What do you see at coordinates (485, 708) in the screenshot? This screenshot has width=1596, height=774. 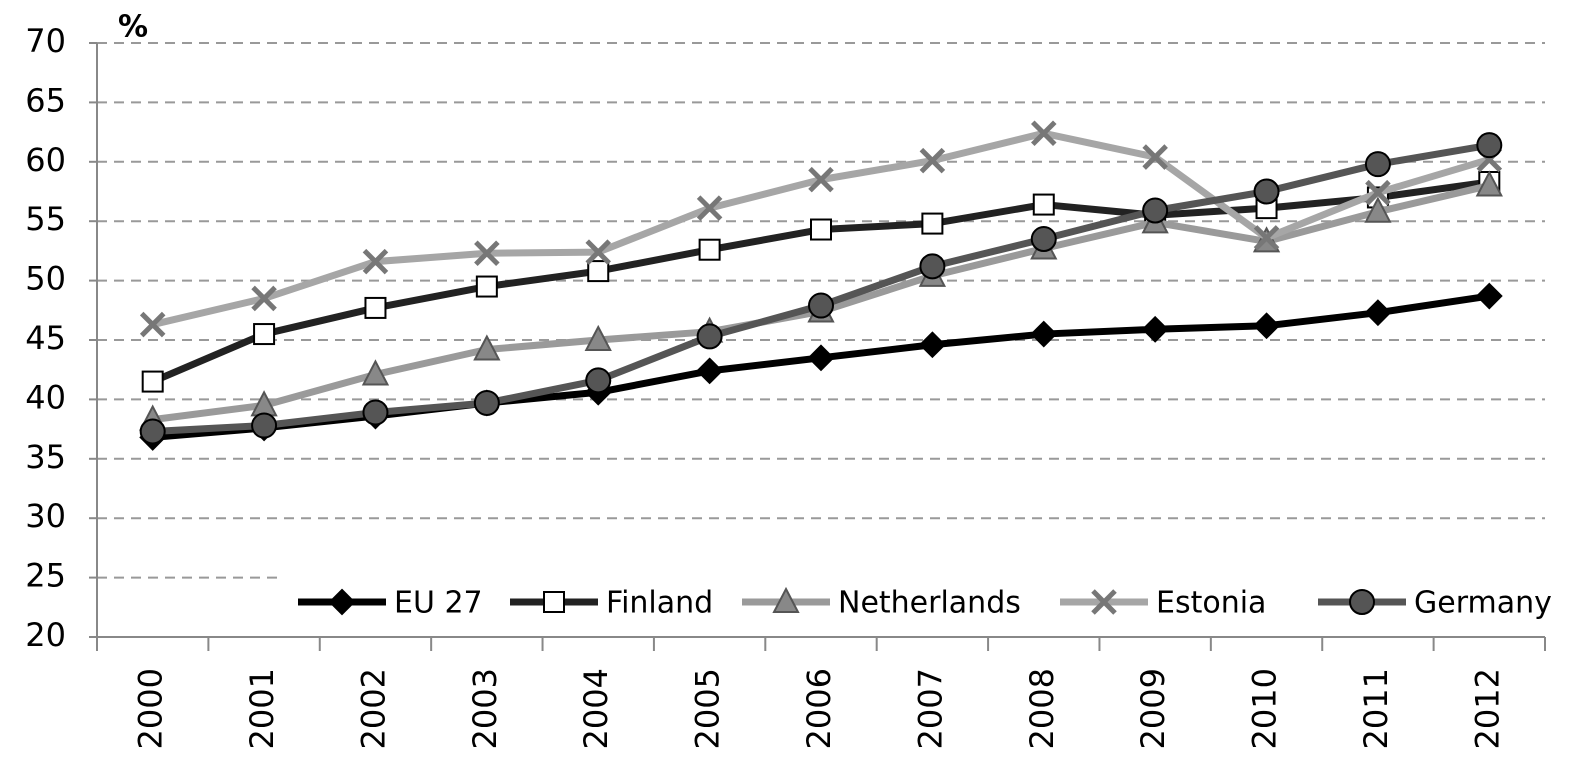 I see `x-tick-label: 2003` at bounding box center [485, 708].